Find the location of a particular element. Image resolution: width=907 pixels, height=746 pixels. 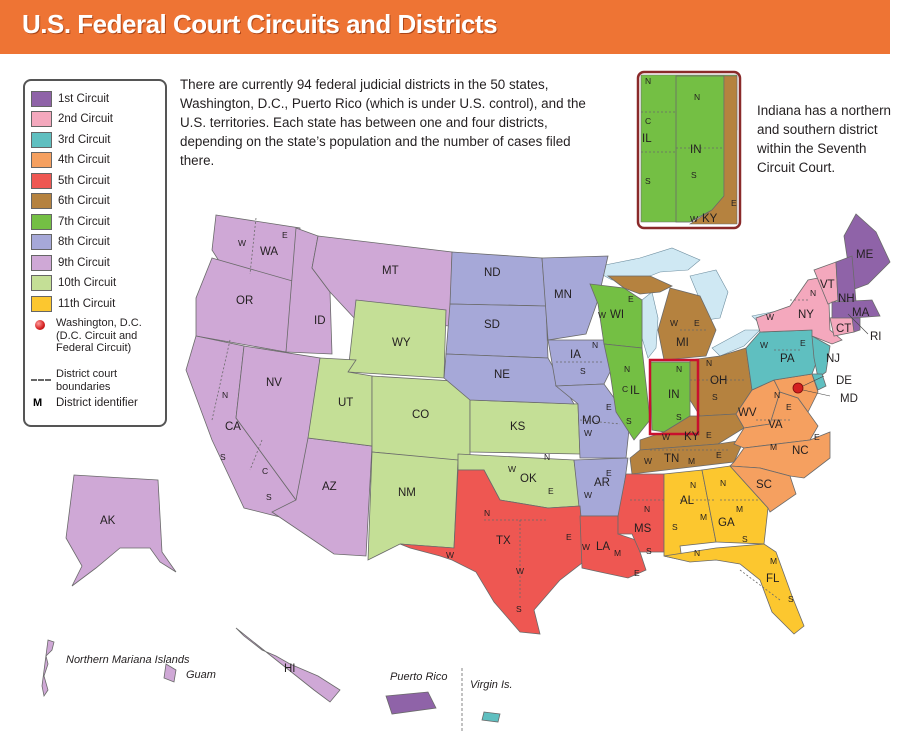

seventh-circuit is located at coordinates (640, 362).